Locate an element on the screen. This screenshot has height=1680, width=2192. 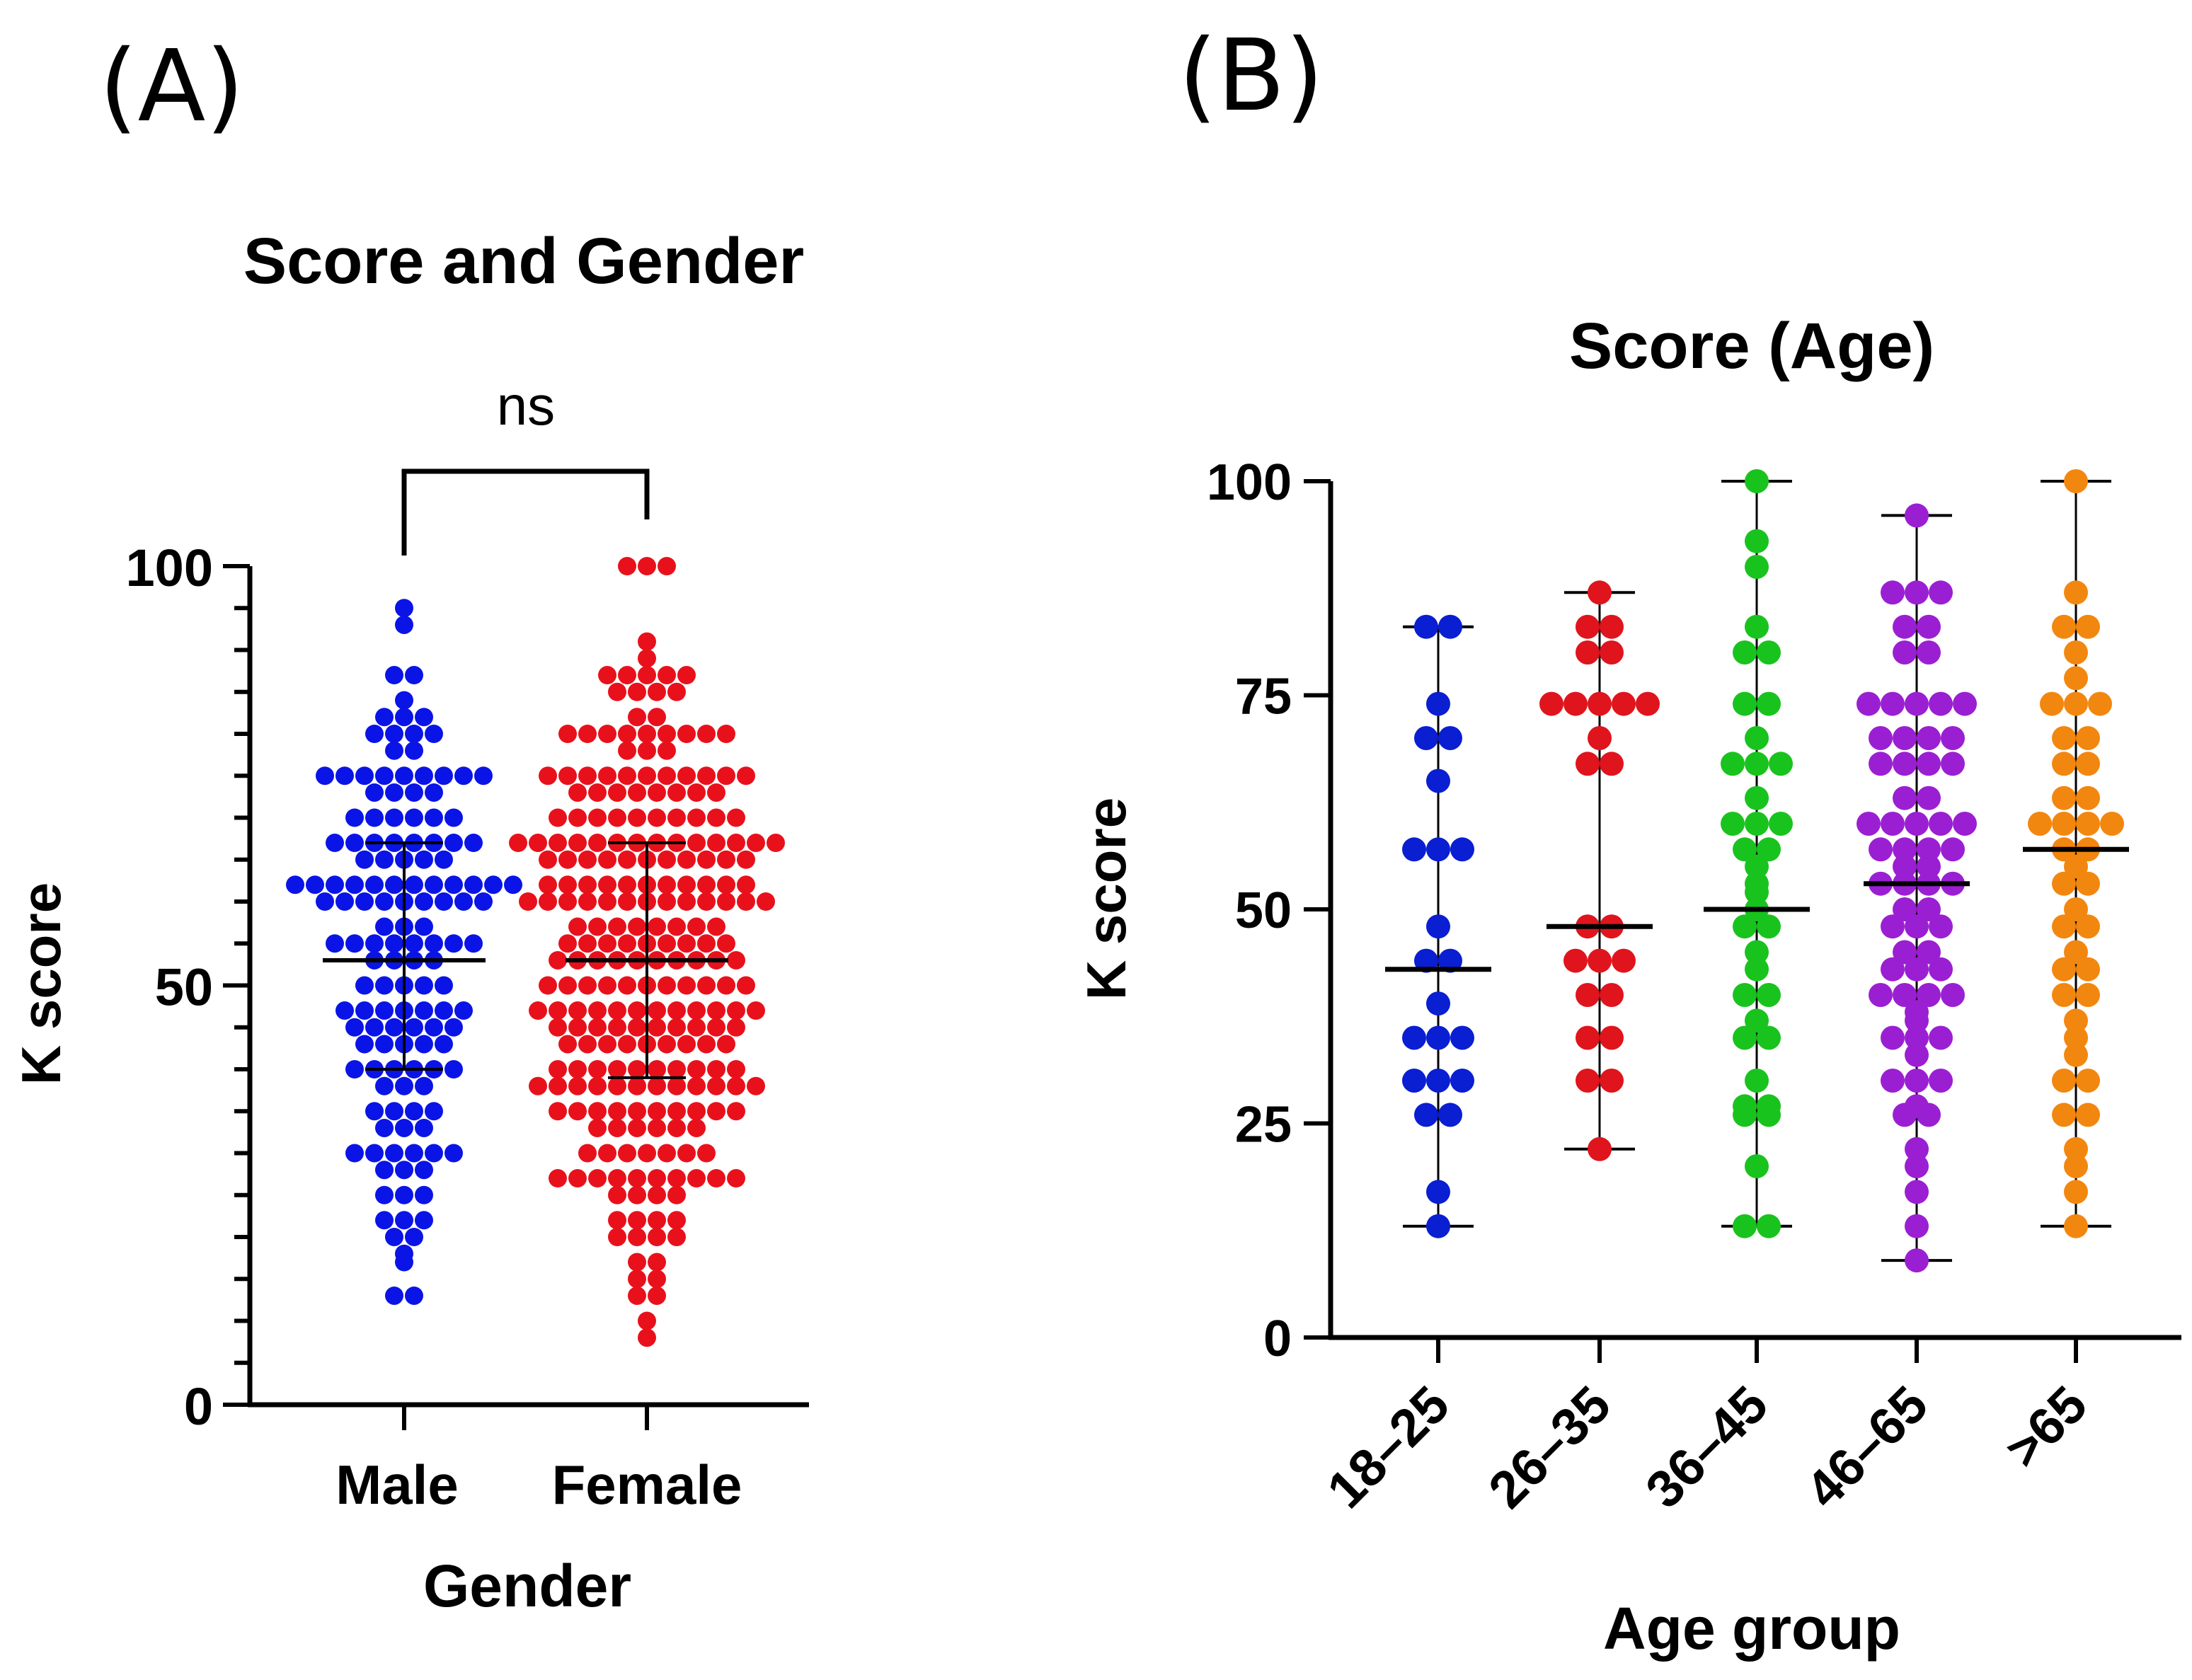
chart-a-x-ticks: Male Female is located at coordinates (538, 1461).